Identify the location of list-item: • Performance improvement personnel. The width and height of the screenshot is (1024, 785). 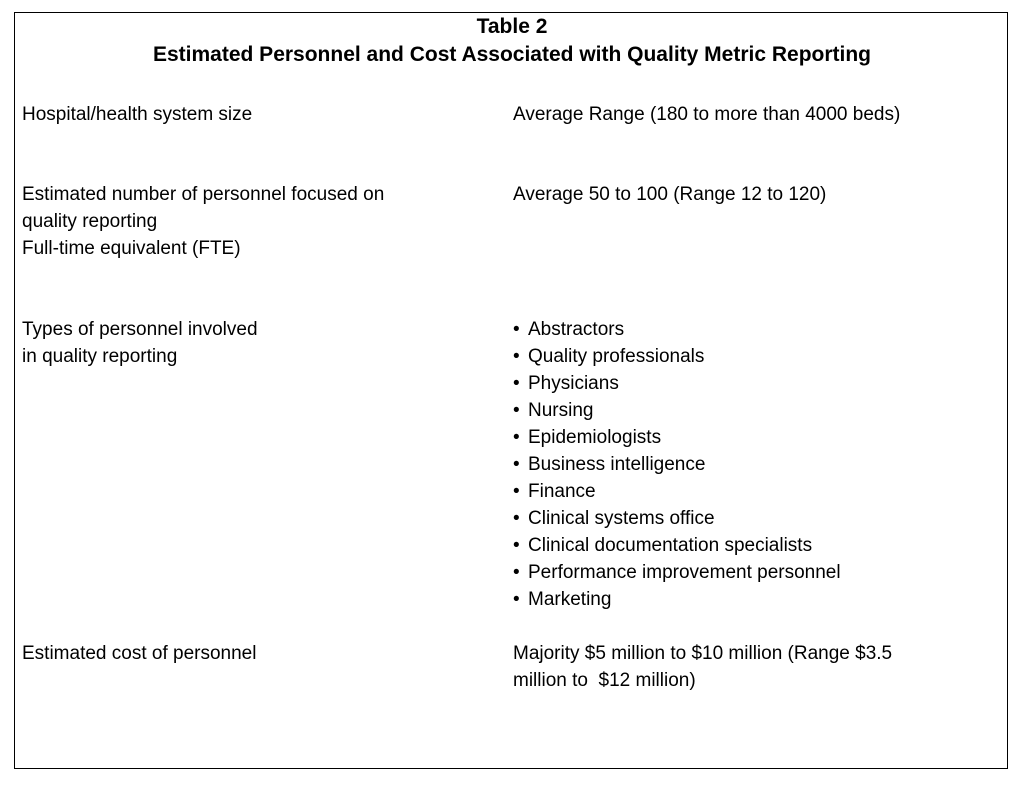
(758, 572).